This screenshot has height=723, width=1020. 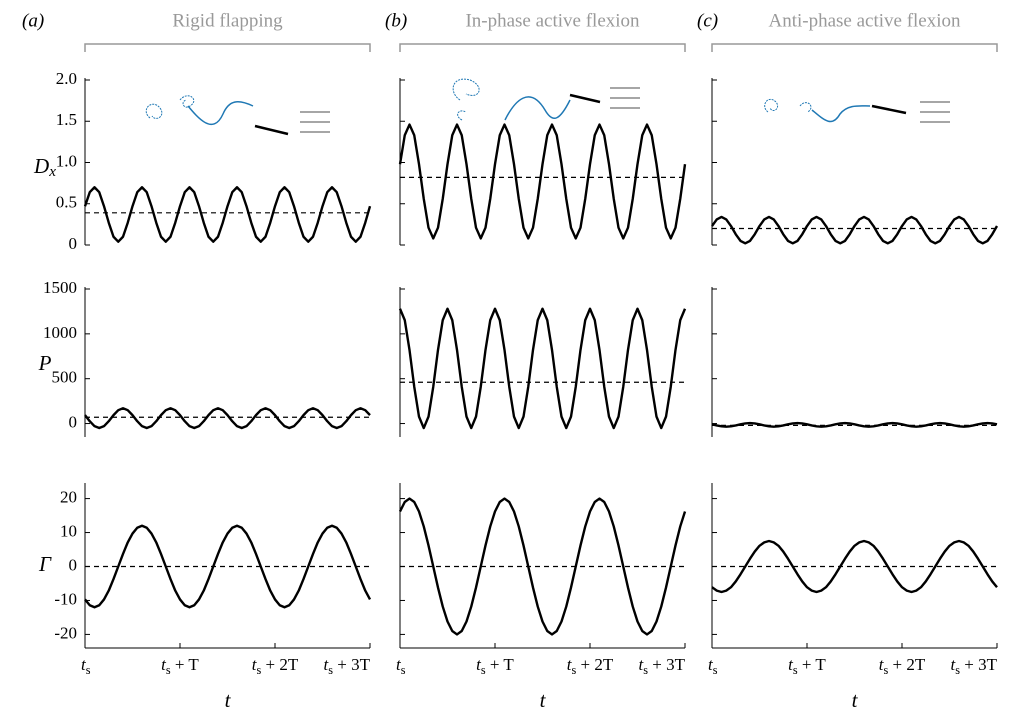 What do you see at coordinates (68, 530) in the screenshot?
I see `y-tick-label: 10` at bounding box center [68, 530].